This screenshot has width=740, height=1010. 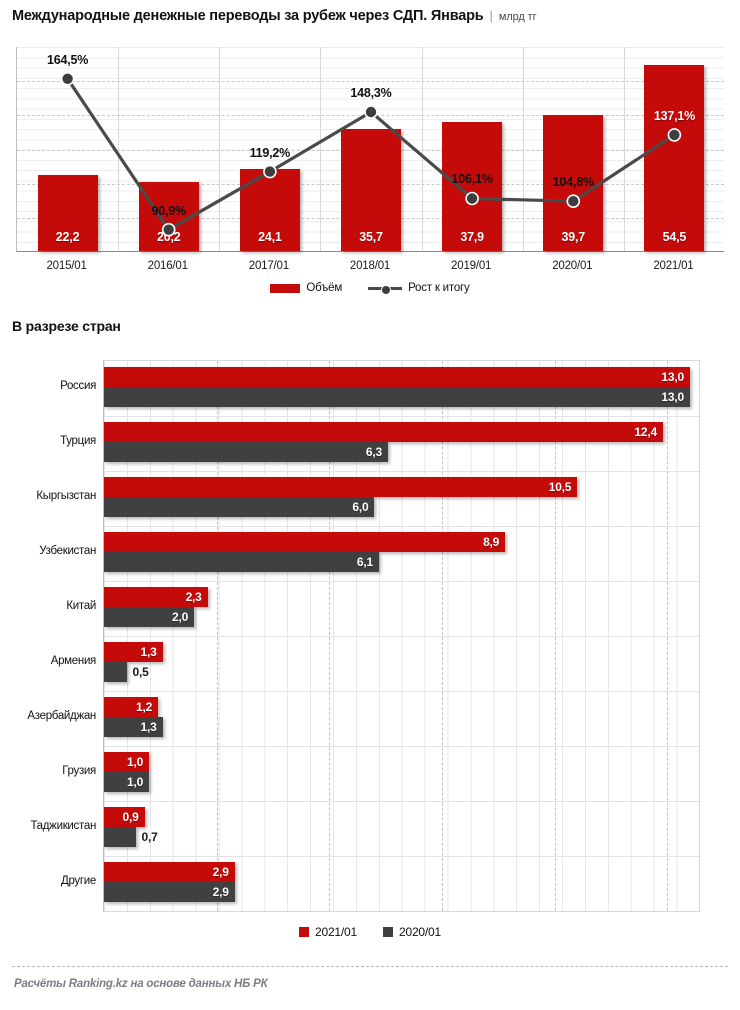 What do you see at coordinates (66, 495) in the screenshot?
I see `country-category-label: Кыргызстан` at bounding box center [66, 495].